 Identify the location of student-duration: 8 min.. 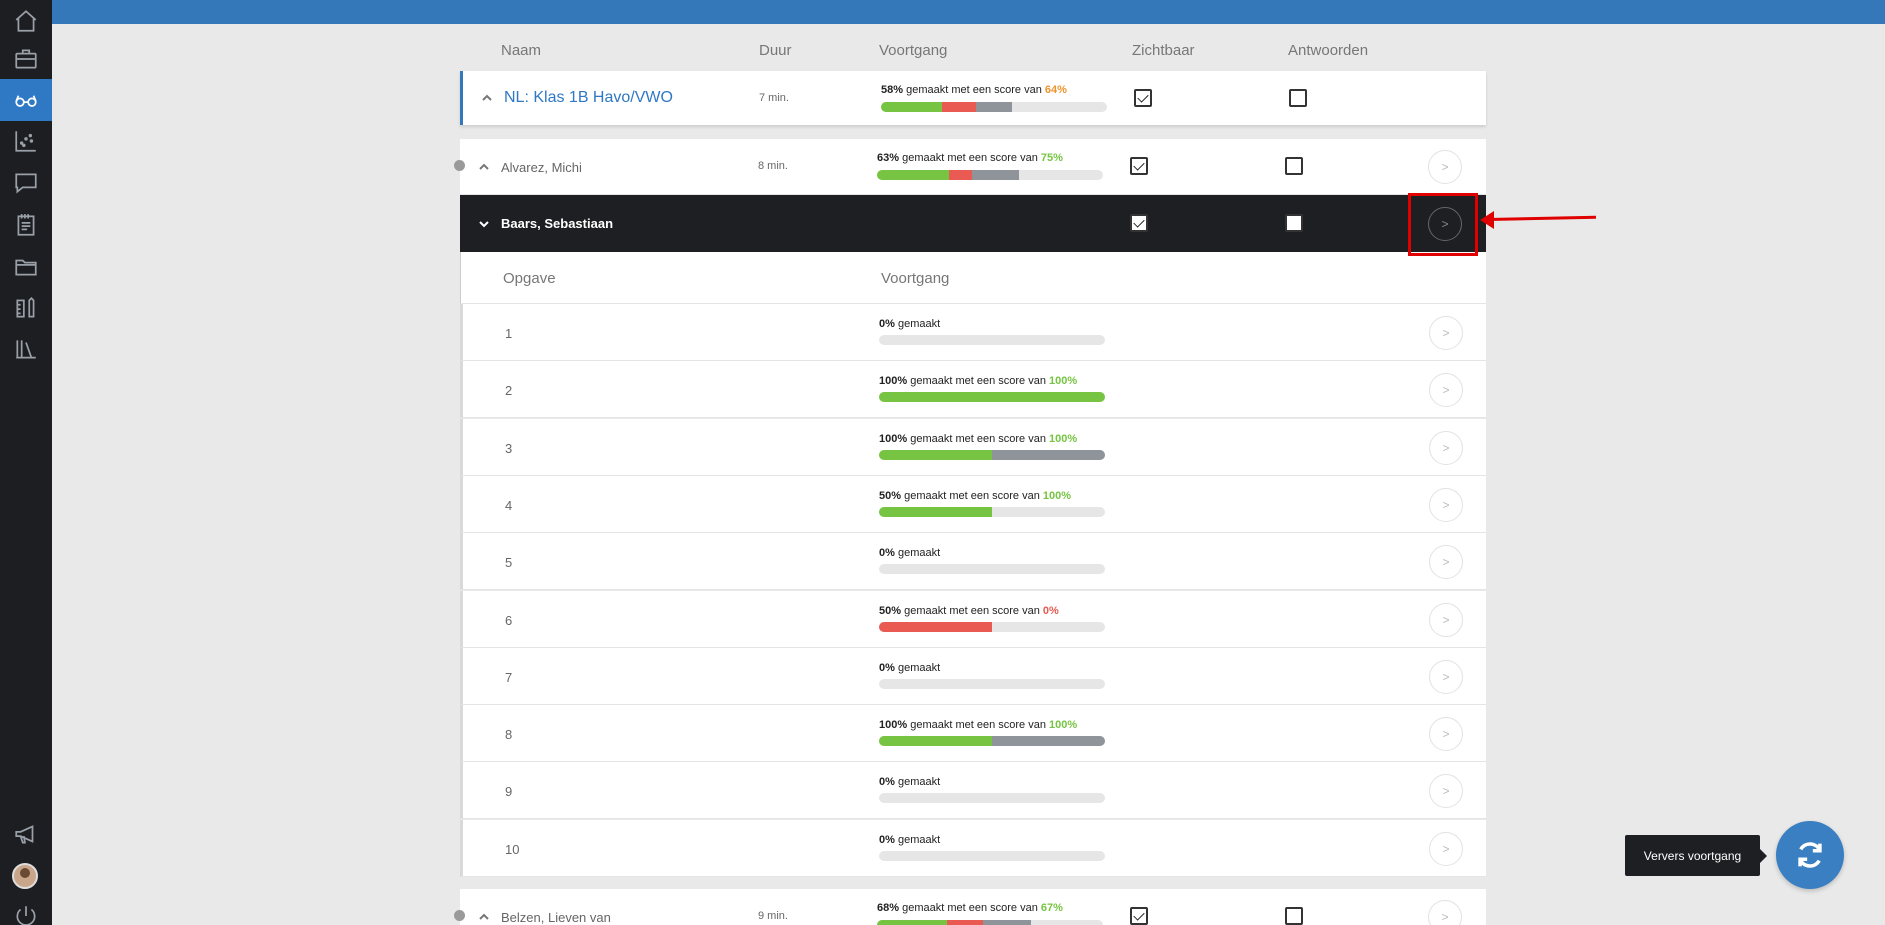
(773, 166).